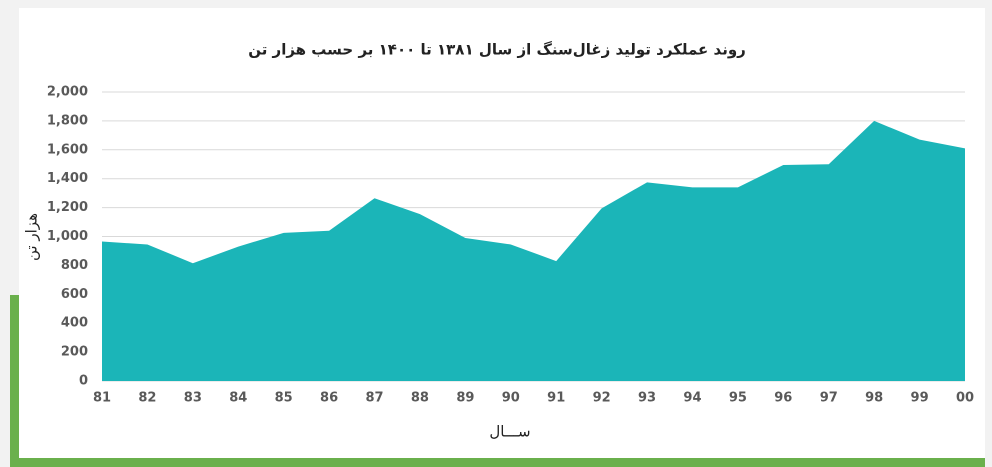 The height and width of the screenshot is (467, 992). What do you see at coordinates (329, 398) in the screenshot?
I see `x-tick-label: 86` at bounding box center [329, 398].